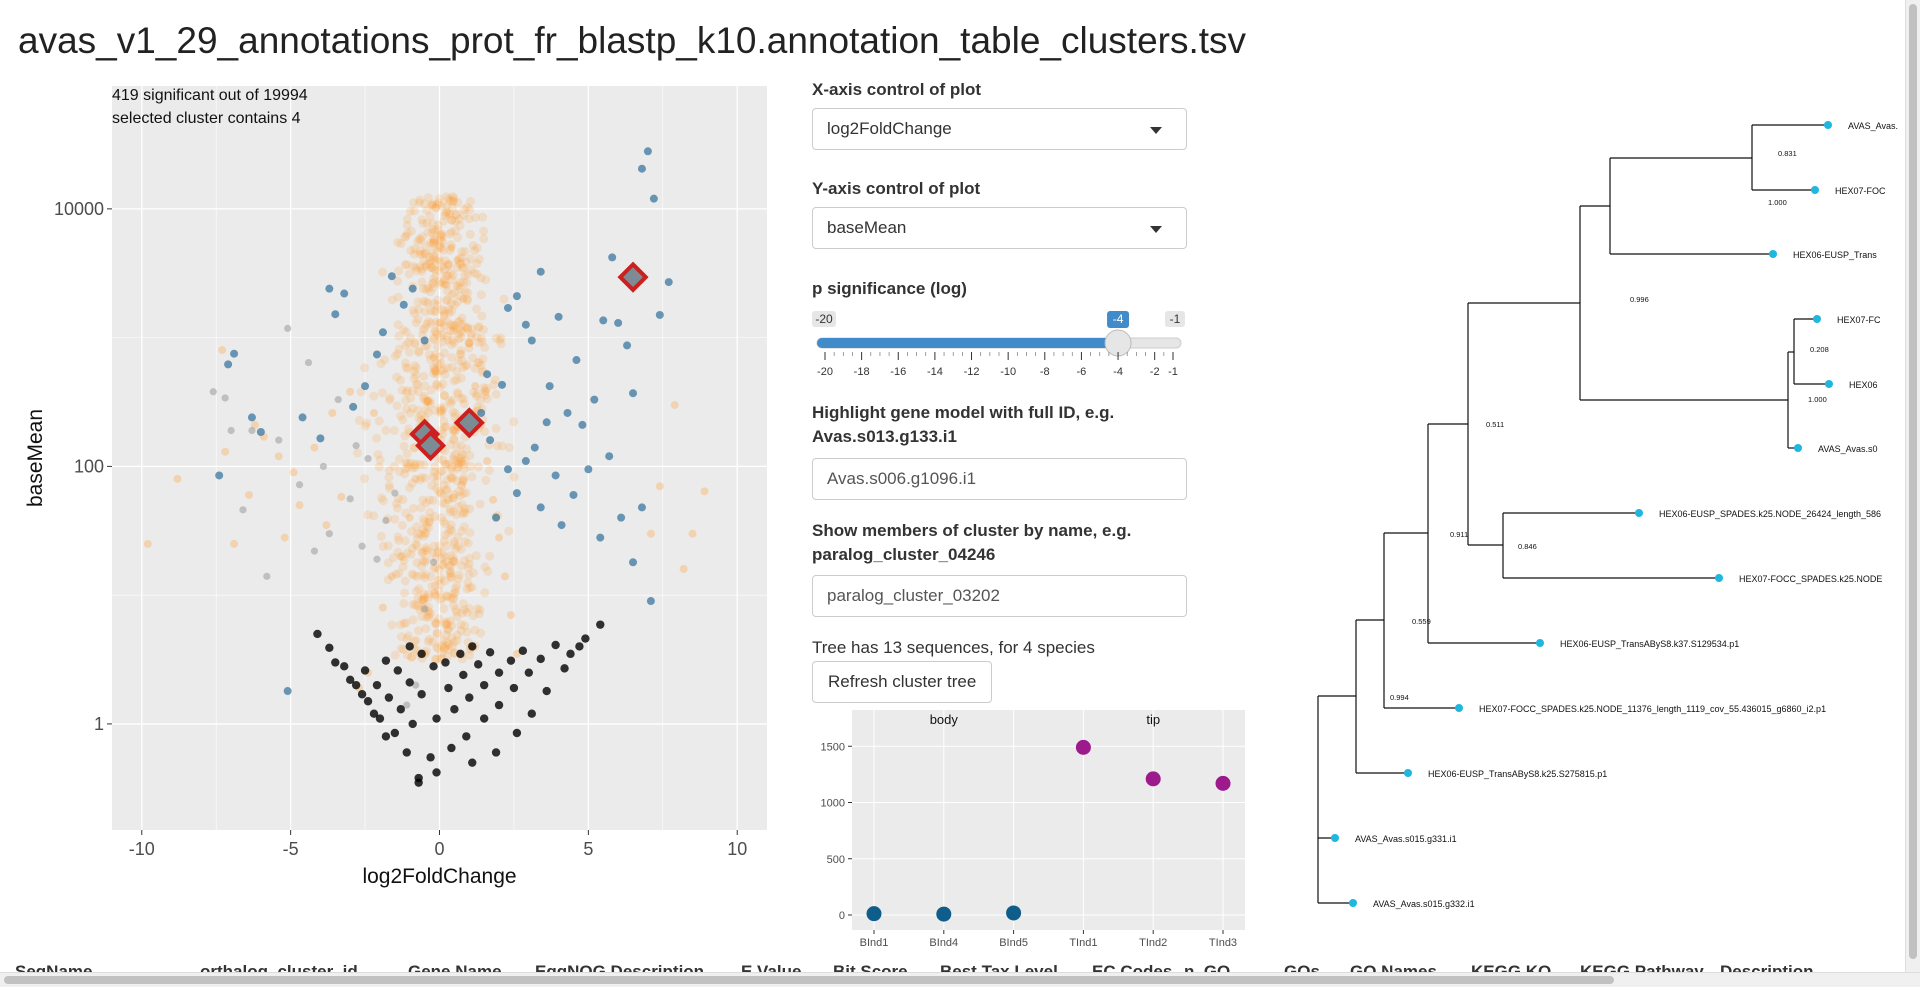 This screenshot has width=1920, height=987. Describe the element at coordinates (1008, 372) in the screenshot. I see `slider-tick-label: -10` at that location.